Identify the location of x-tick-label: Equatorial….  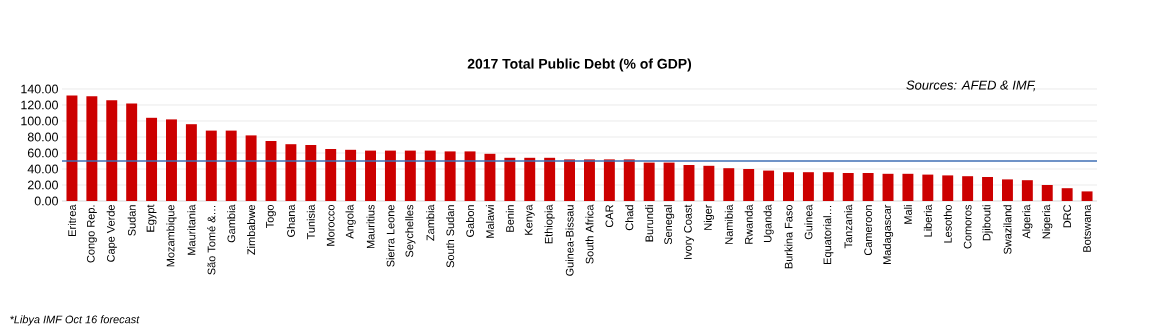
(828, 235).